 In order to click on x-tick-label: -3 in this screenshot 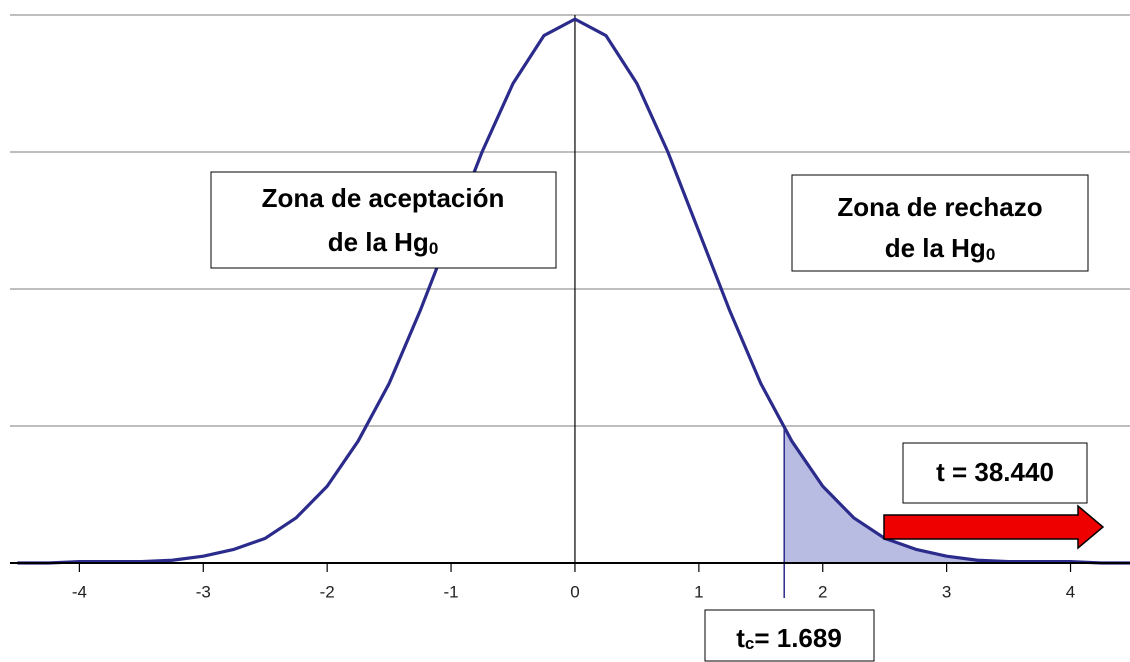, I will do `click(203, 591)`.